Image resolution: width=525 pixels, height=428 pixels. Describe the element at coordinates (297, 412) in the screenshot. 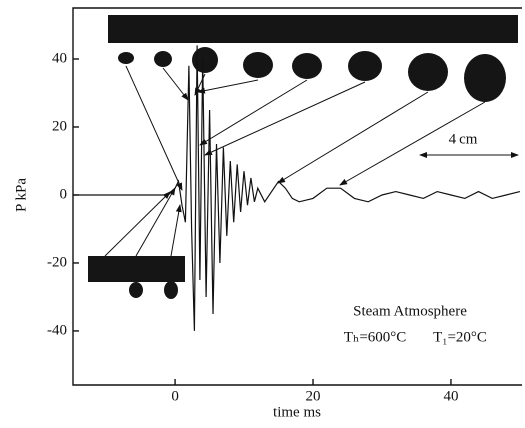

I see `x-axis-label: time ms` at that location.